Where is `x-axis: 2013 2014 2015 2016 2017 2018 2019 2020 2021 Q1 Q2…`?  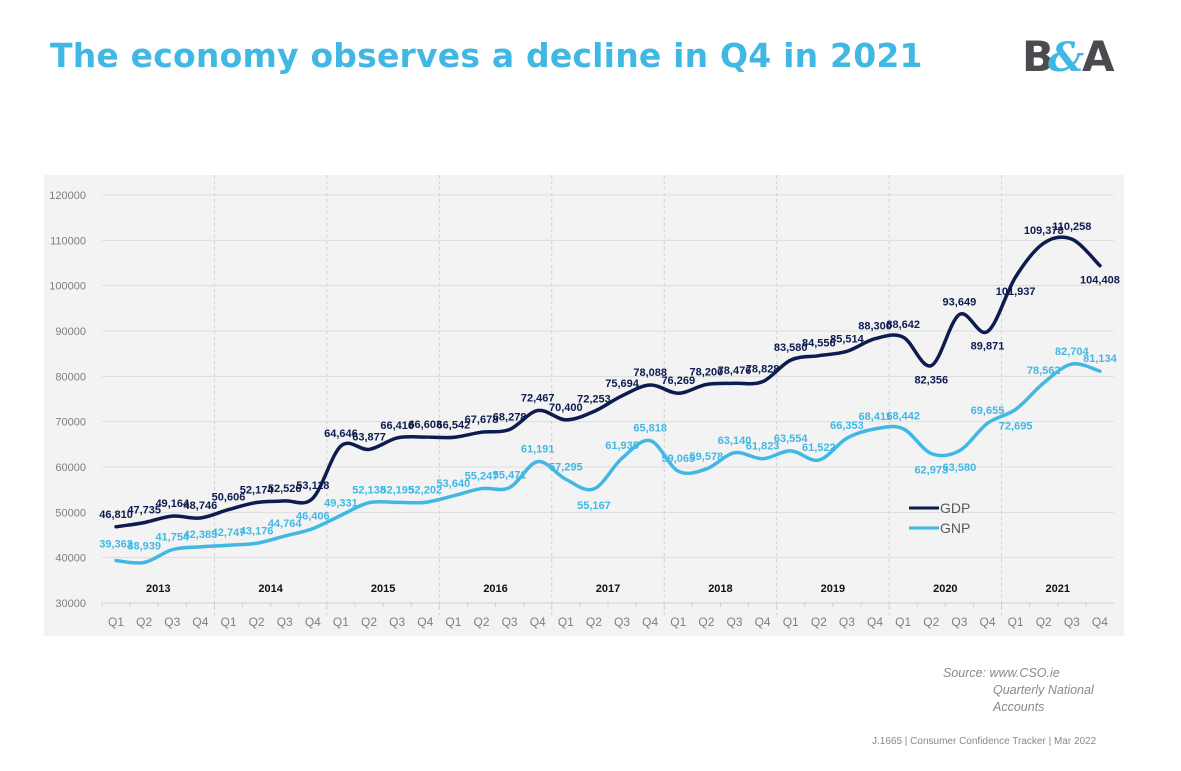 x-axis: 2013 2014 2015 2016 2017 2018 2019 2020 2021 Q1 Q2… is located at coordinates (607, 606).